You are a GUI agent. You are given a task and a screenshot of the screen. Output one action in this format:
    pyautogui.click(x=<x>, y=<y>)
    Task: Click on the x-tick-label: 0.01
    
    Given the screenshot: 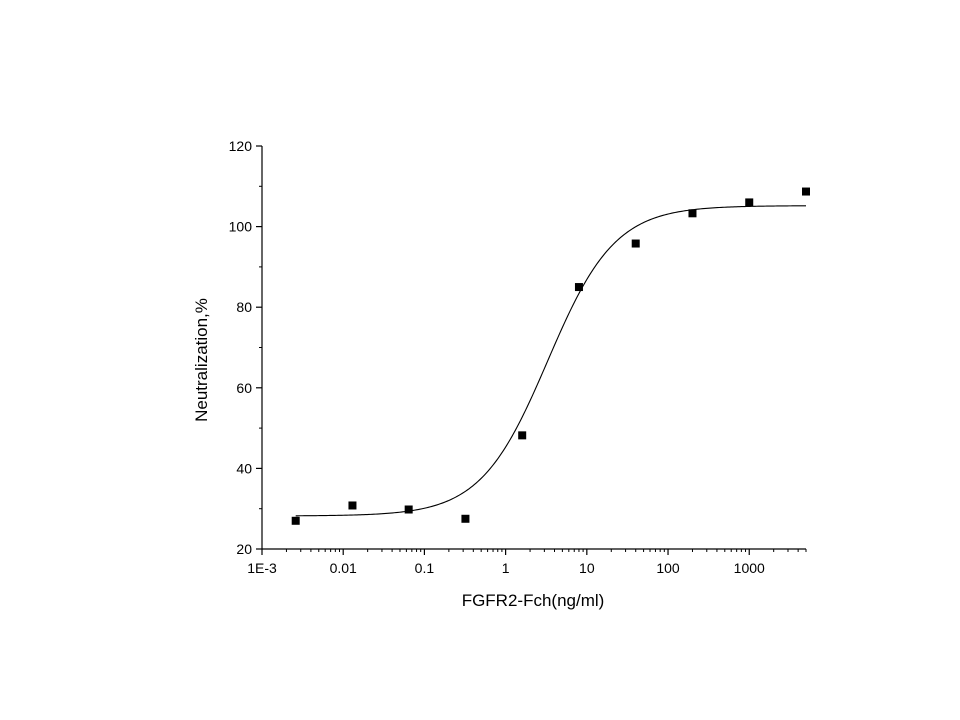 What is the action you would take?
    pyautogui.click(x=343, y=568)
    